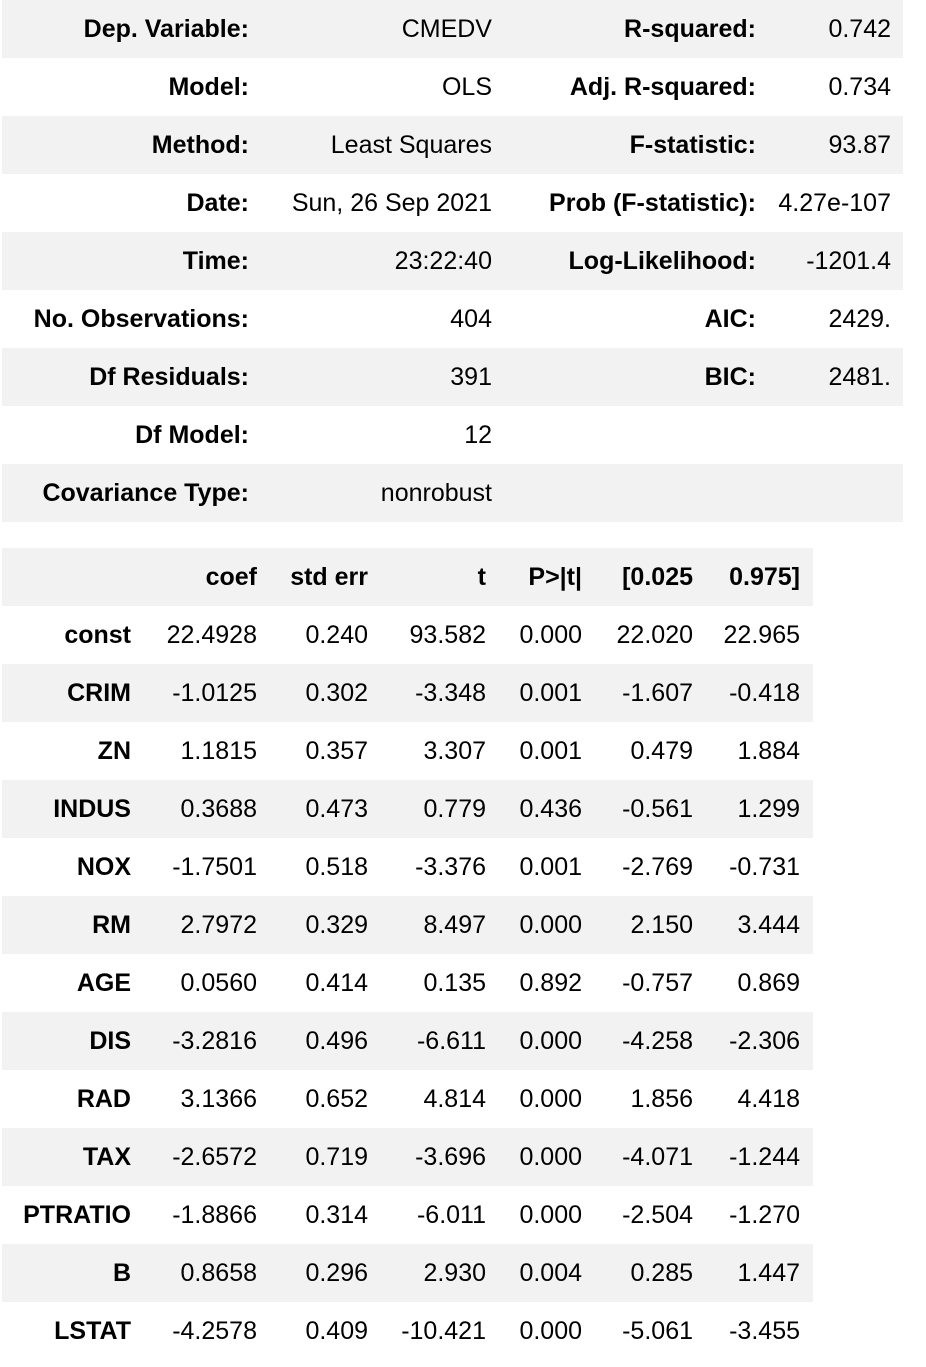  I want to click on table-cell: -1.8866, so click(214, 1214).